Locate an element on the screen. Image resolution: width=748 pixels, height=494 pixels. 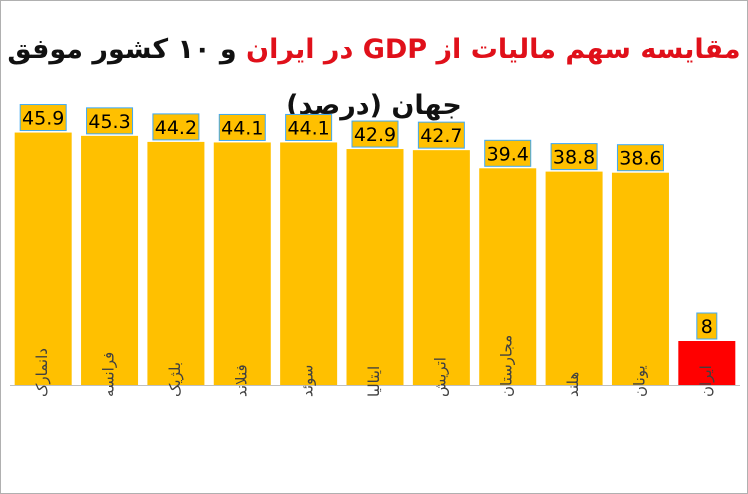
data-label: 38.8 is located at coordinates (574, 158).